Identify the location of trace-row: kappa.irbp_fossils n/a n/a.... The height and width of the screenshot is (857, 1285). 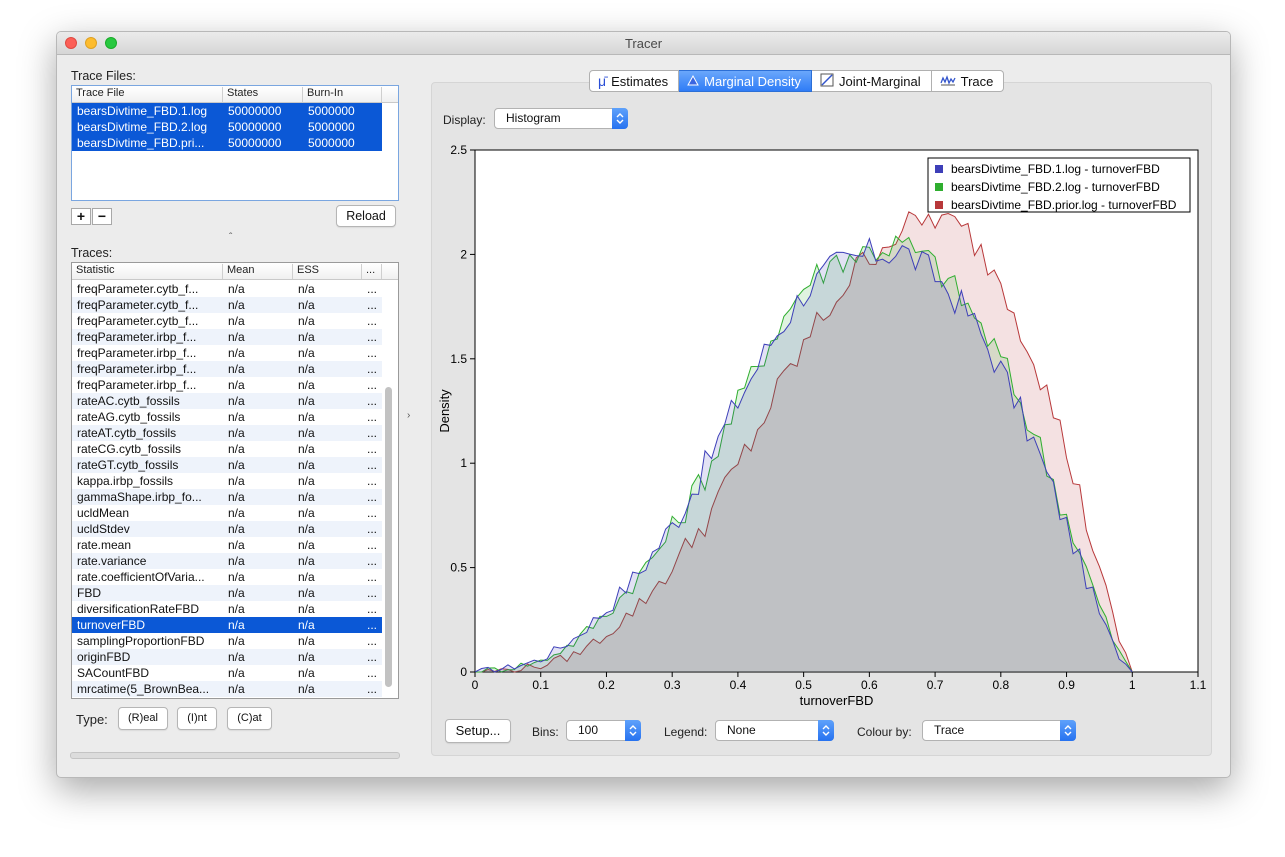
(227, 481).